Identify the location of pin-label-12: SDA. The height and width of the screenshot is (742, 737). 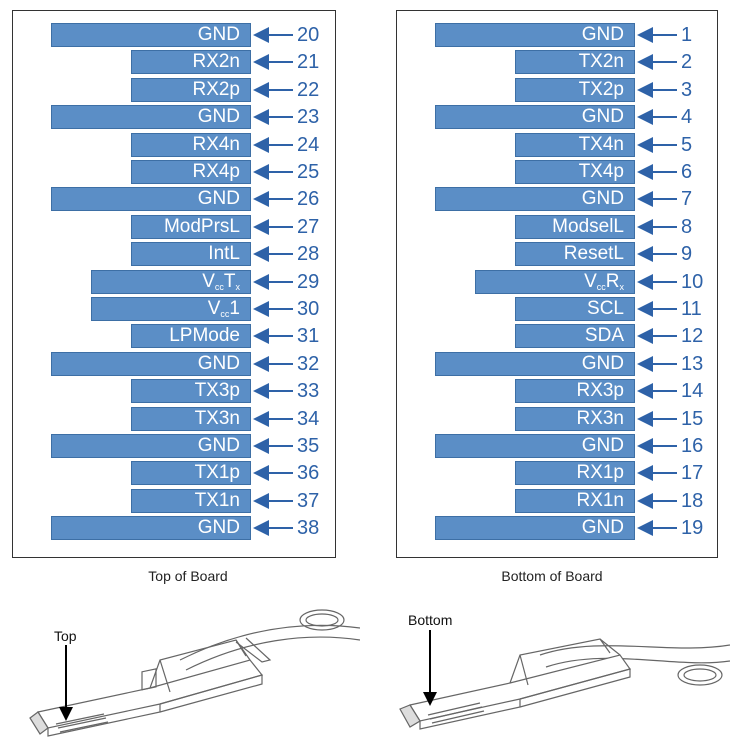
(575, 336).